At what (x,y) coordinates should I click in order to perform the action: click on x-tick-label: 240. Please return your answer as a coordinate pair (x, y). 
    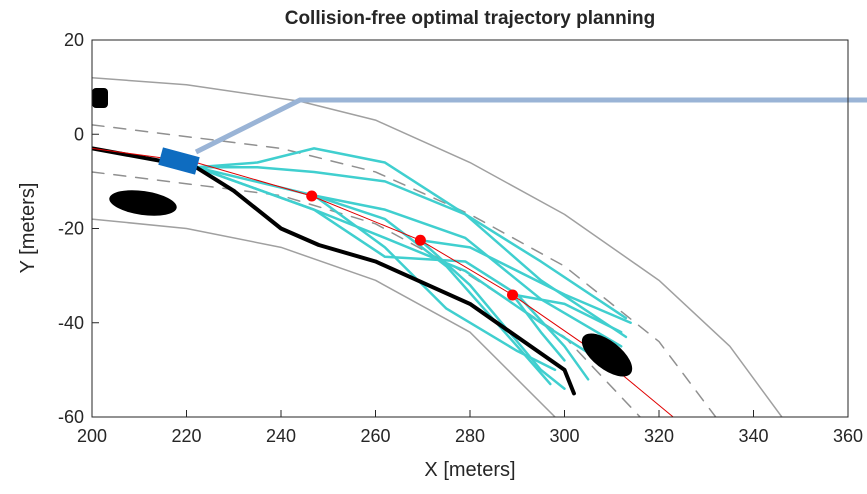
    Looking at the image, I should click on (281, 436).